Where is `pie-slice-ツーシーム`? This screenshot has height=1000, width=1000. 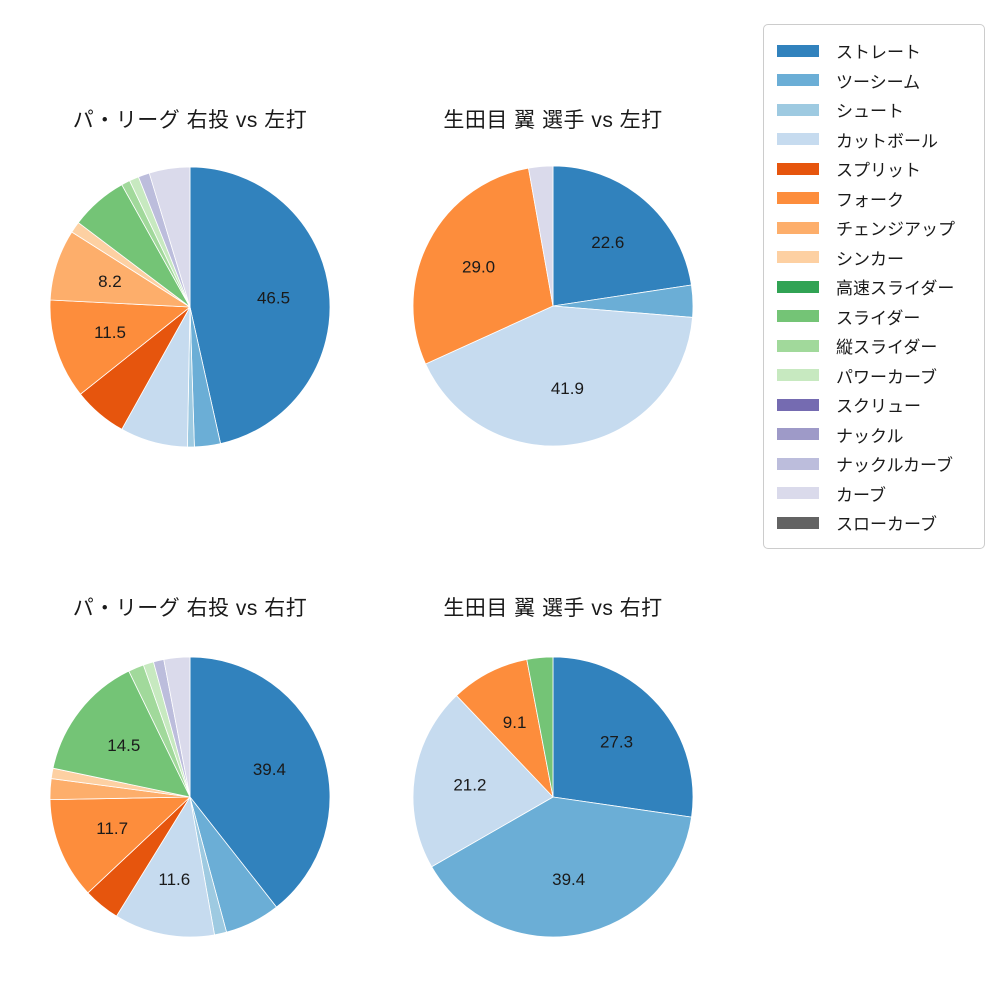 pie-slice-ツーシーム is located at coordinates (561, 867).